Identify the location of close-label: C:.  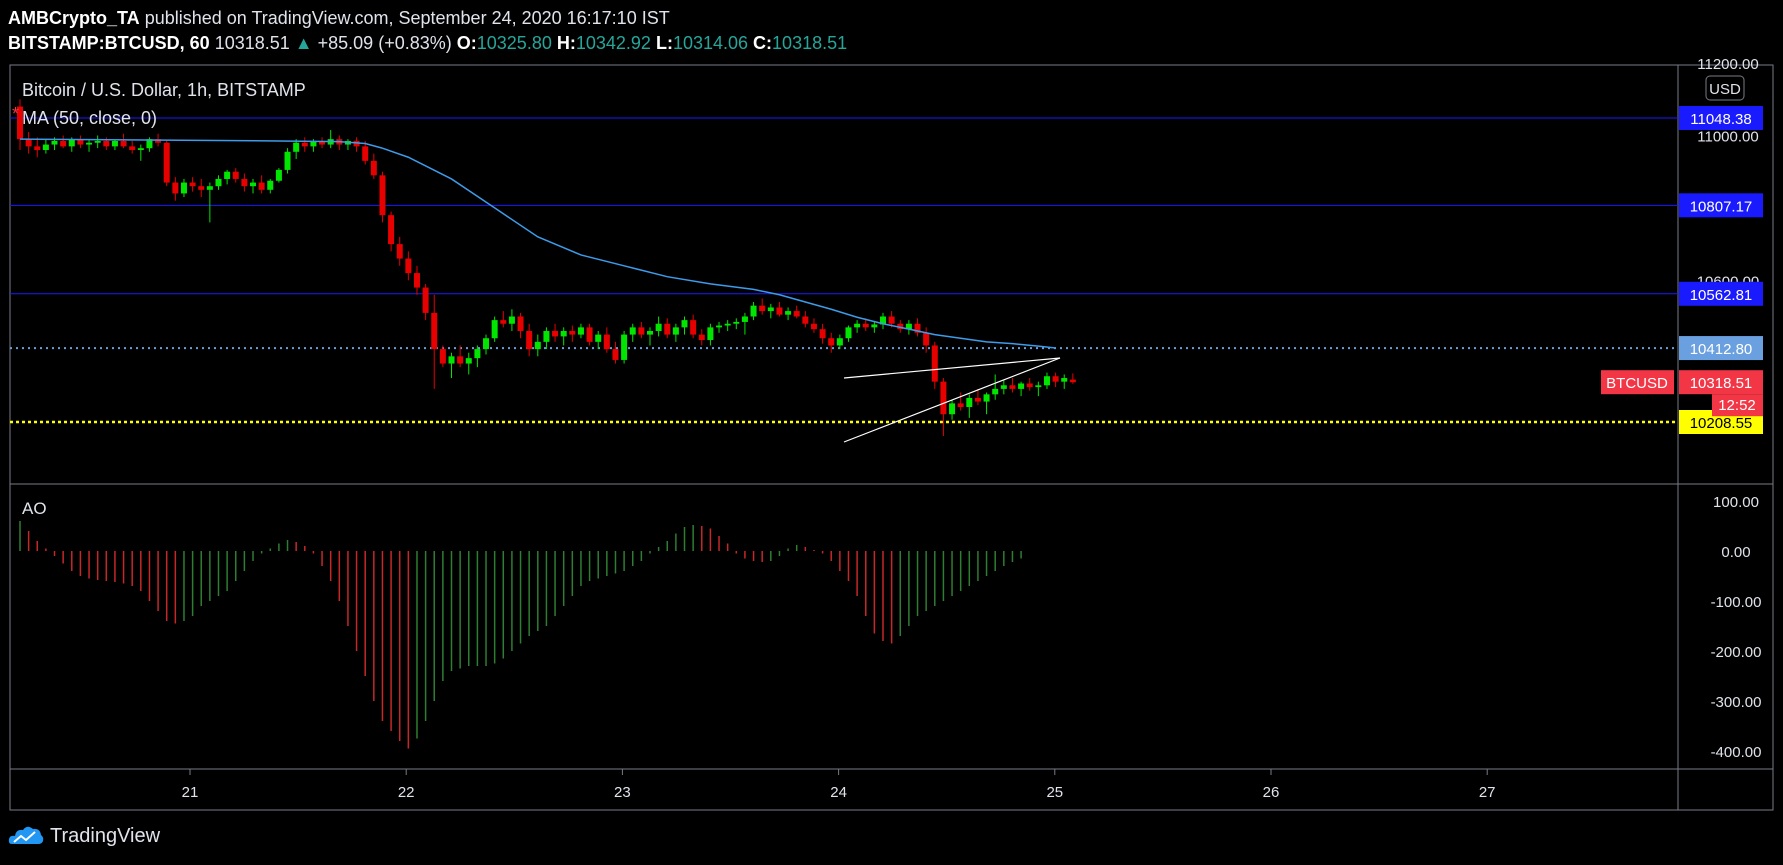
(763, 43).